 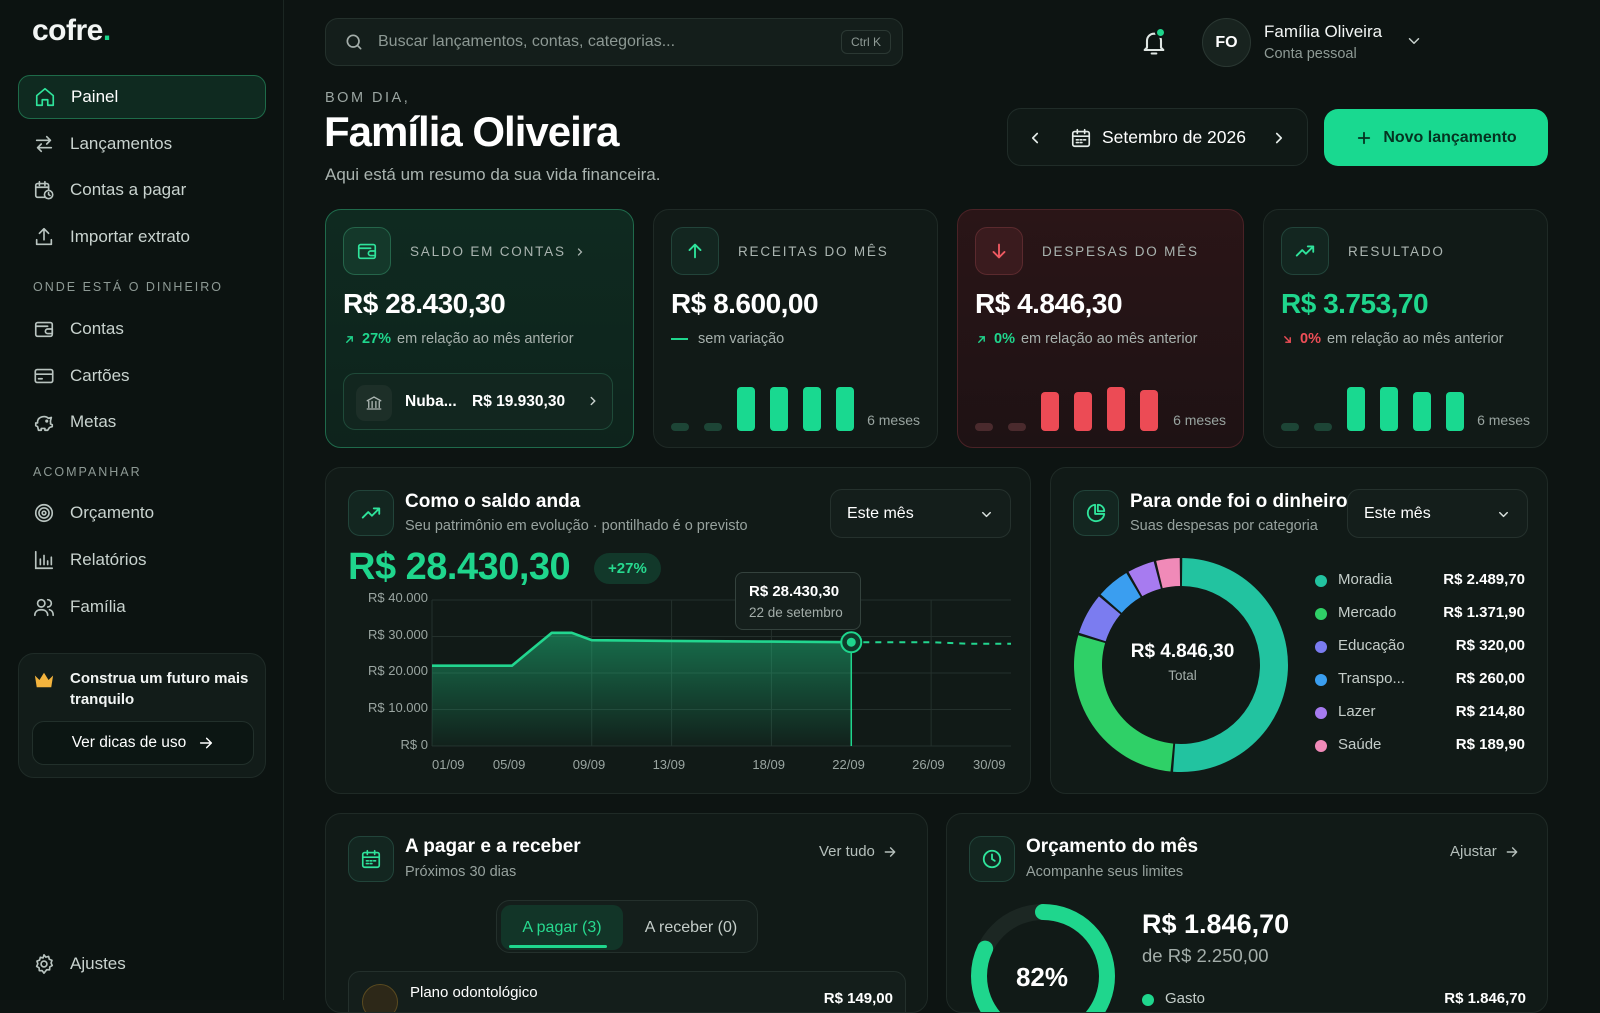 What do you see at coordinates (159, 689) in the screenshot?
I see `promo-text: Construa um futuro mais tranquilo` at bounding box center [159, 689].